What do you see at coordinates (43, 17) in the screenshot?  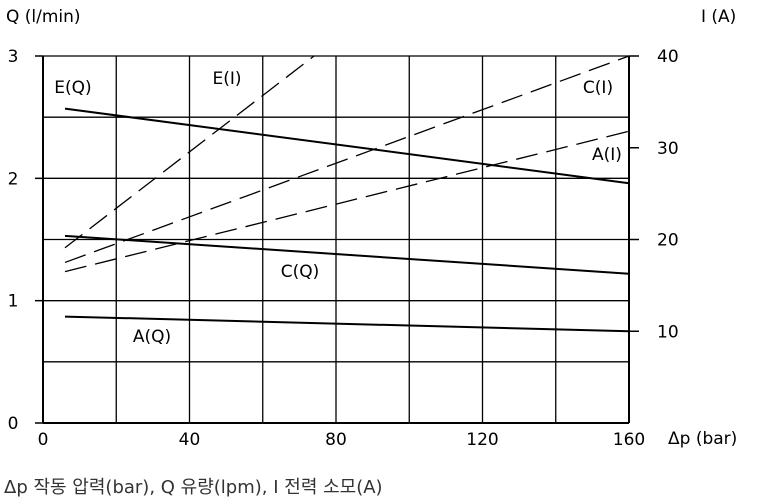 I see `y-left-axis-title: Q (l/min)` at bounding box center [43, 17].